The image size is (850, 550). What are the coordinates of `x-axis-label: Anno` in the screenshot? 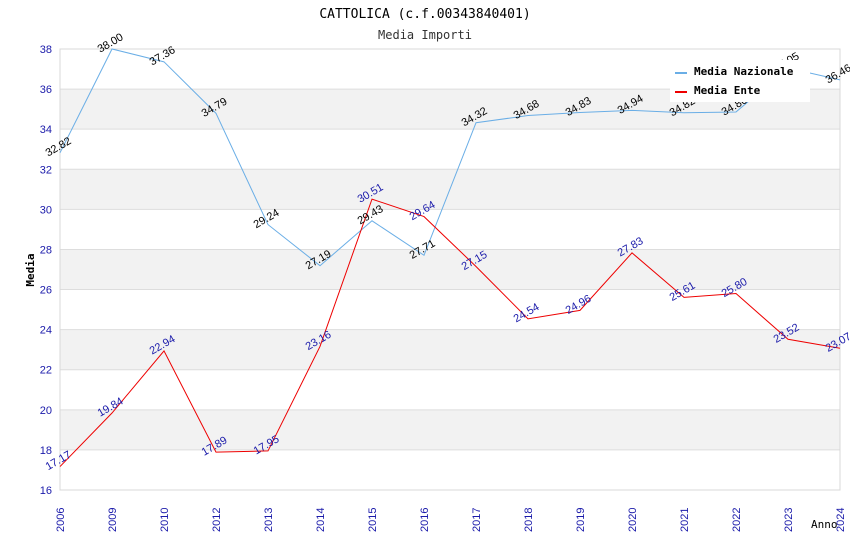 It's located at (824, 524).